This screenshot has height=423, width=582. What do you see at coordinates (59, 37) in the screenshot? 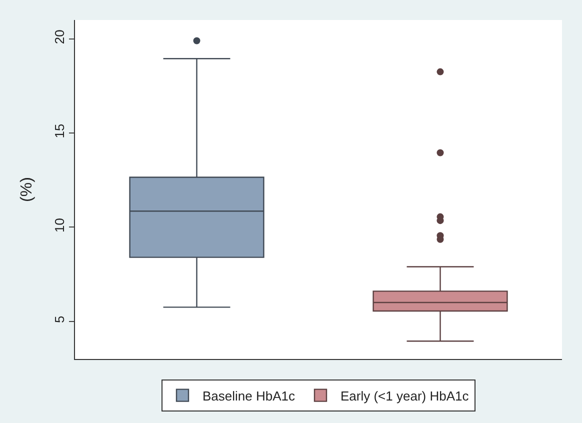
I see `y-tick-label: 20` at bounding box center [59, 37].